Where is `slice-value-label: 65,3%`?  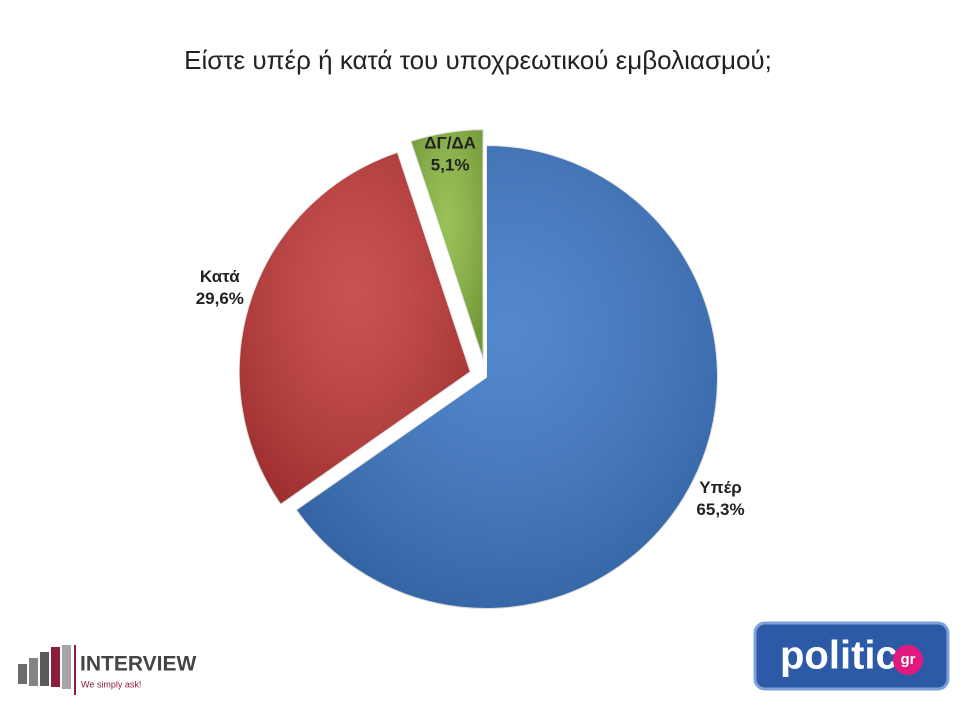
slice-value-label: 65,3% is located at coordinates (720, 509).